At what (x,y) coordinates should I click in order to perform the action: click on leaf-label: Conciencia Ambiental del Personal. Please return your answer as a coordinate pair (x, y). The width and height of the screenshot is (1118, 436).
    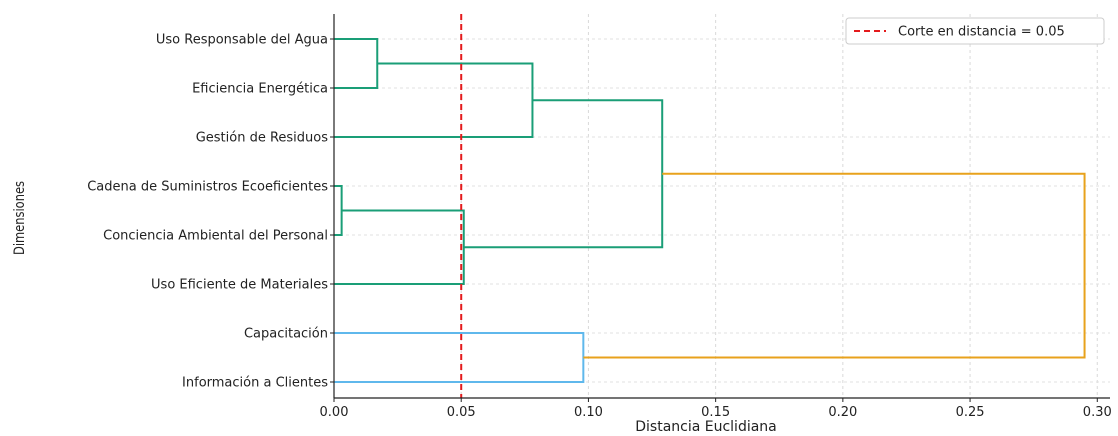
    Looking at the image, I should click on (215, 236).